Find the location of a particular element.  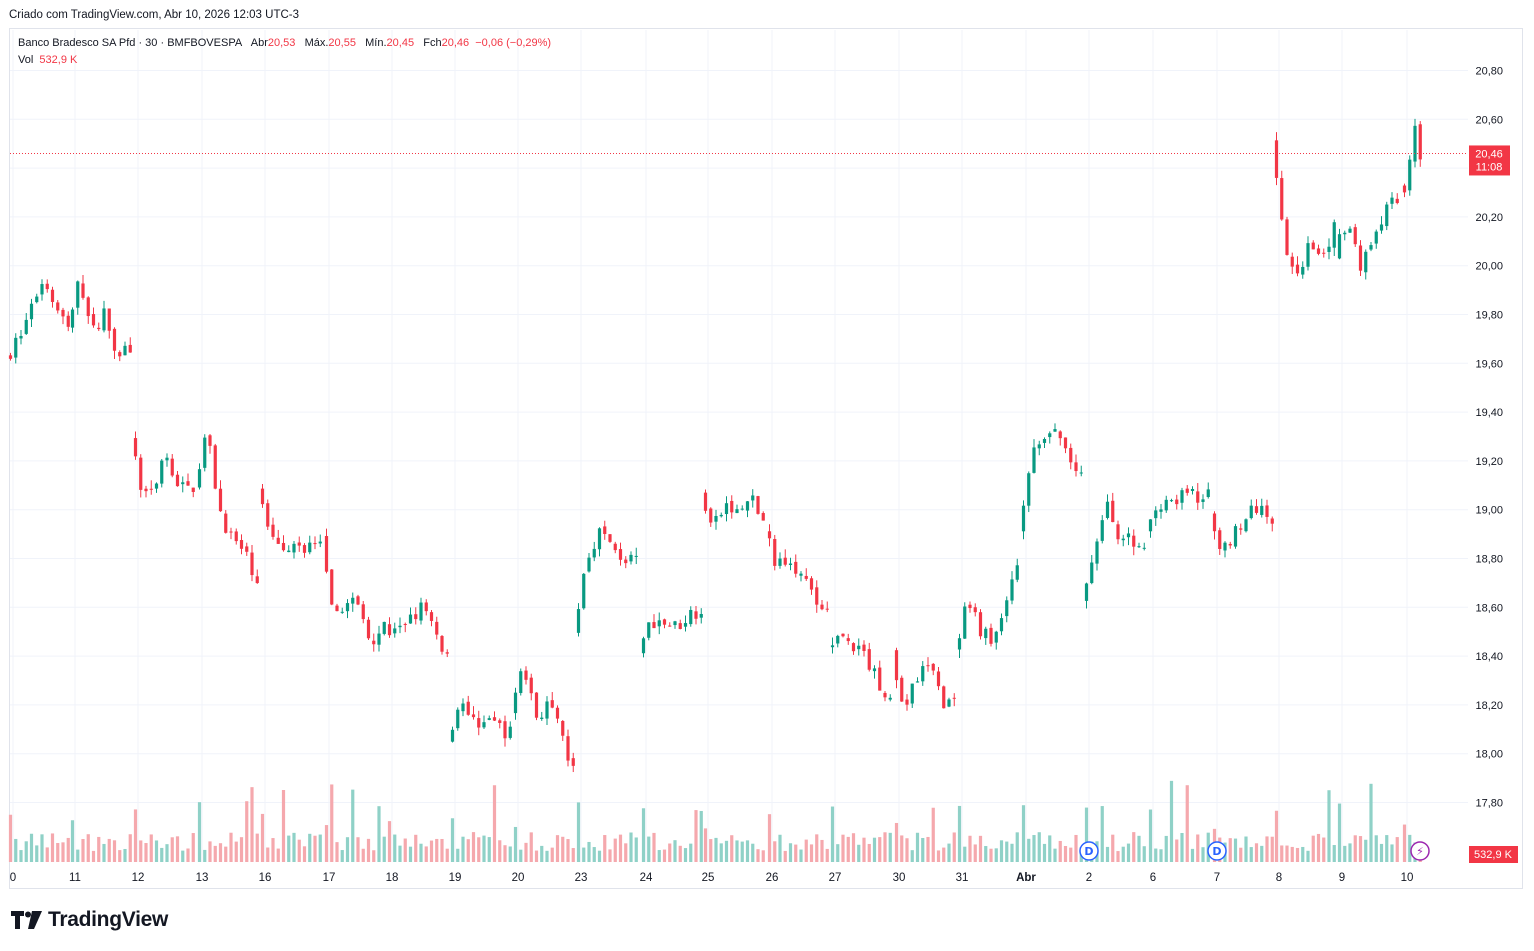

price-tick-label: 18,80 is located at coordinates (1489, 560).